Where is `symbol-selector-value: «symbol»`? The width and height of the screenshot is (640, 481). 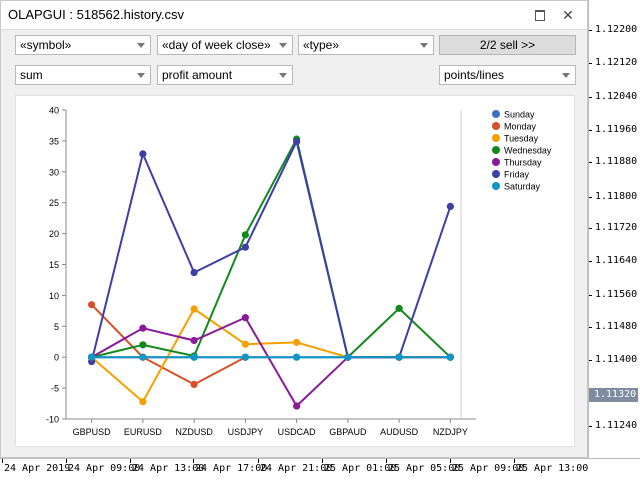 symbol-selector-value: «symbol» is located at coordinates (46, 45).